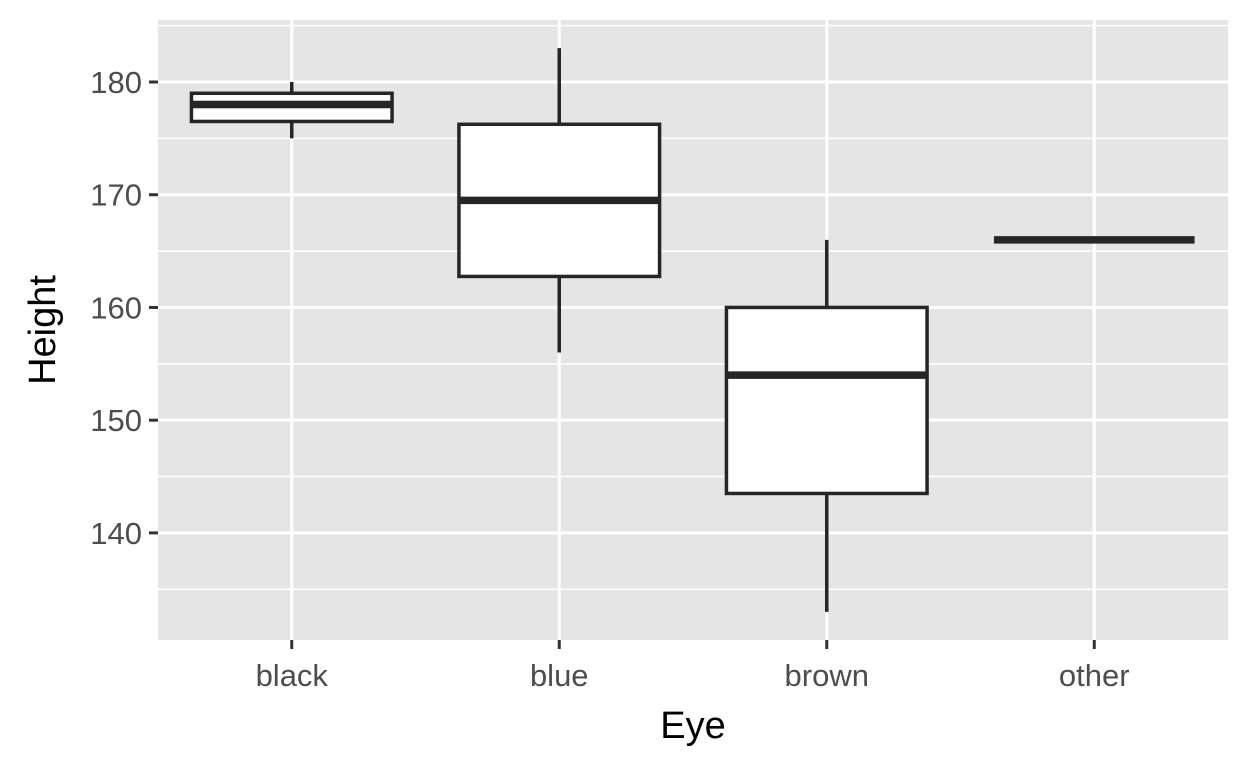 The height and width of the screenshot is (772, 1249). What do you see at coordinates (116, 195) in the screenshot?
I see `y-tick-label: 170` at bounding box center [116, 195].